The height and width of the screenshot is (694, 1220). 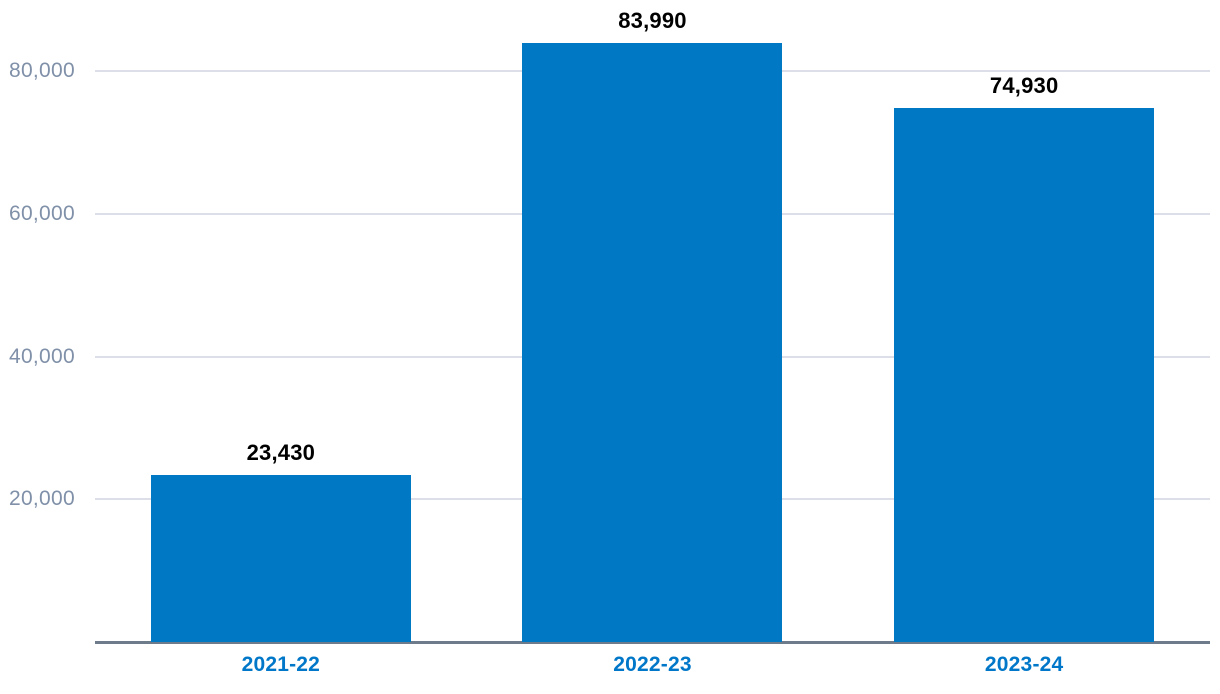 What do you see at coordinates (652, 642) in the screenshot?
I see `x-axis-line` at bounding box center [652, 642].